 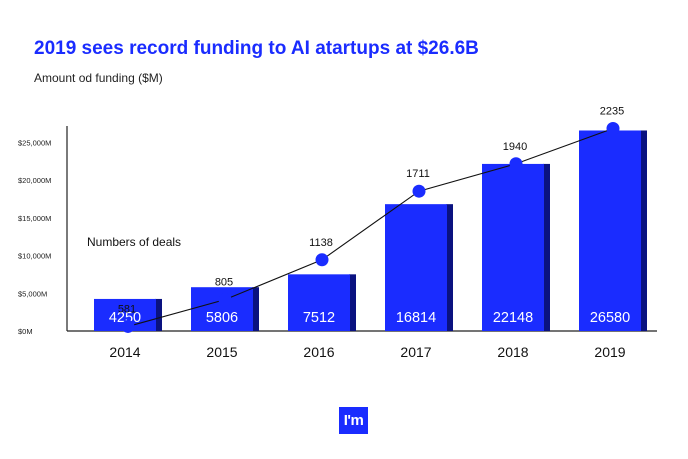 I want to click on x-tick-label: 2018, so click(x=512, y=352).